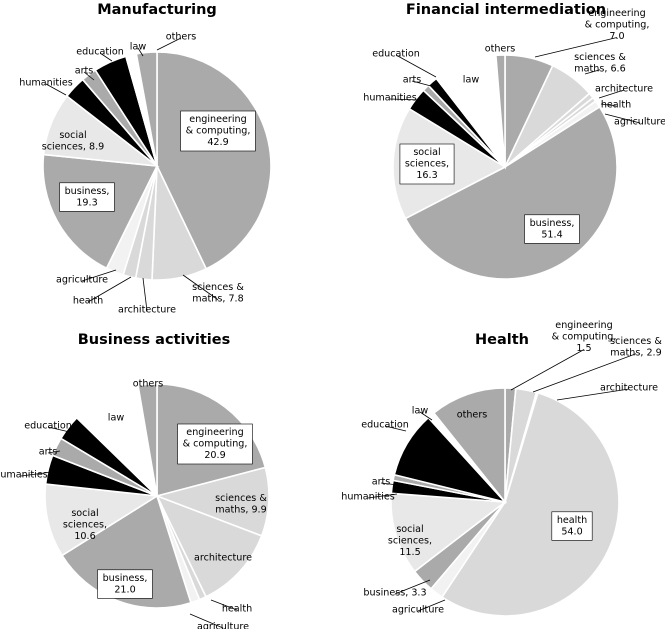 The height and width of the screenshot is (633, 665). I want to click on slice-label-sciences: sciences & maths, 6.6, so click(600, 63).